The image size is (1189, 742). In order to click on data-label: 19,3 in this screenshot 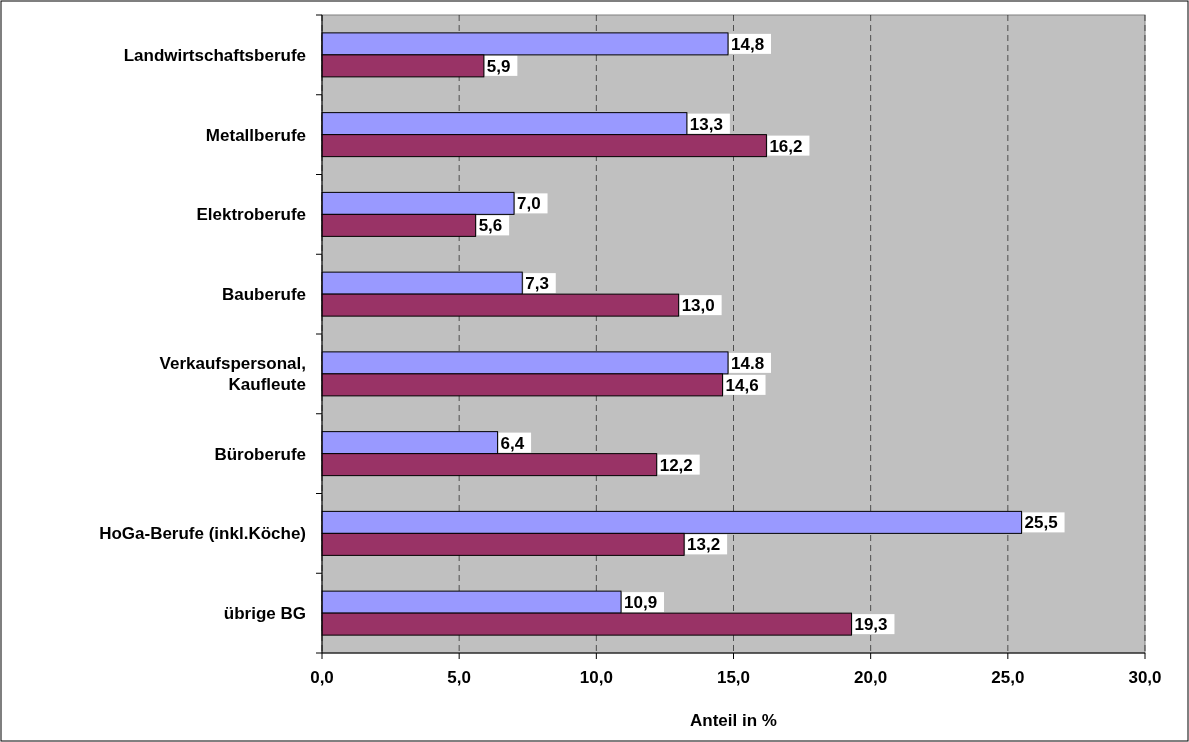, I will do `click(871, 625)`.